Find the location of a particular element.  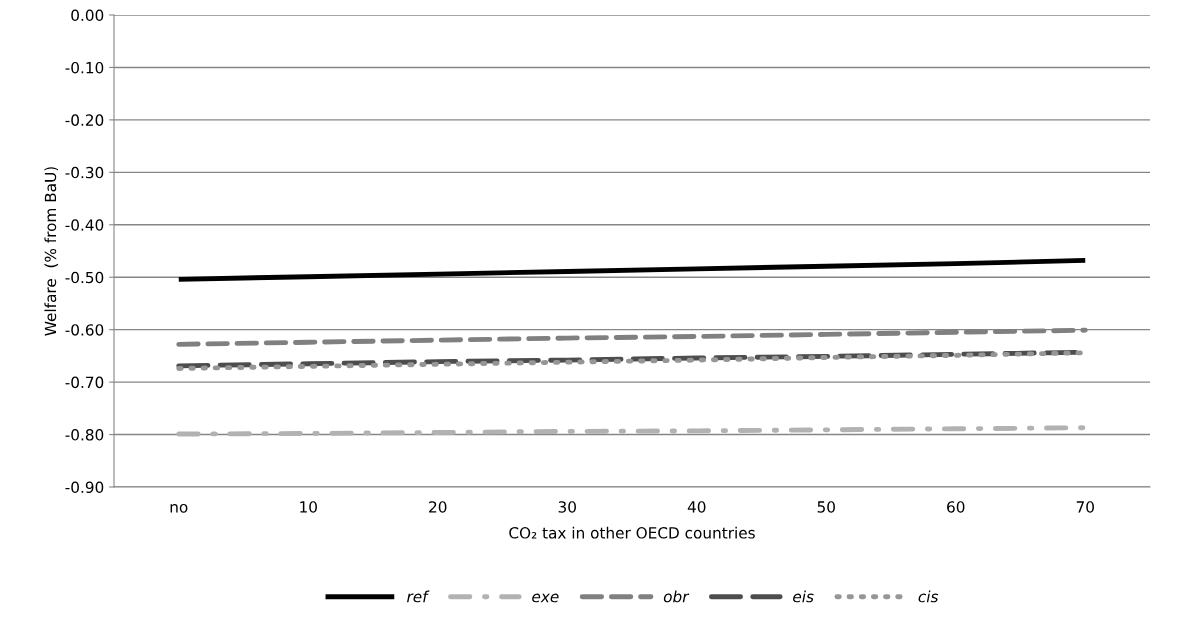

legend-label: exe is located at coordinates (545, 598).